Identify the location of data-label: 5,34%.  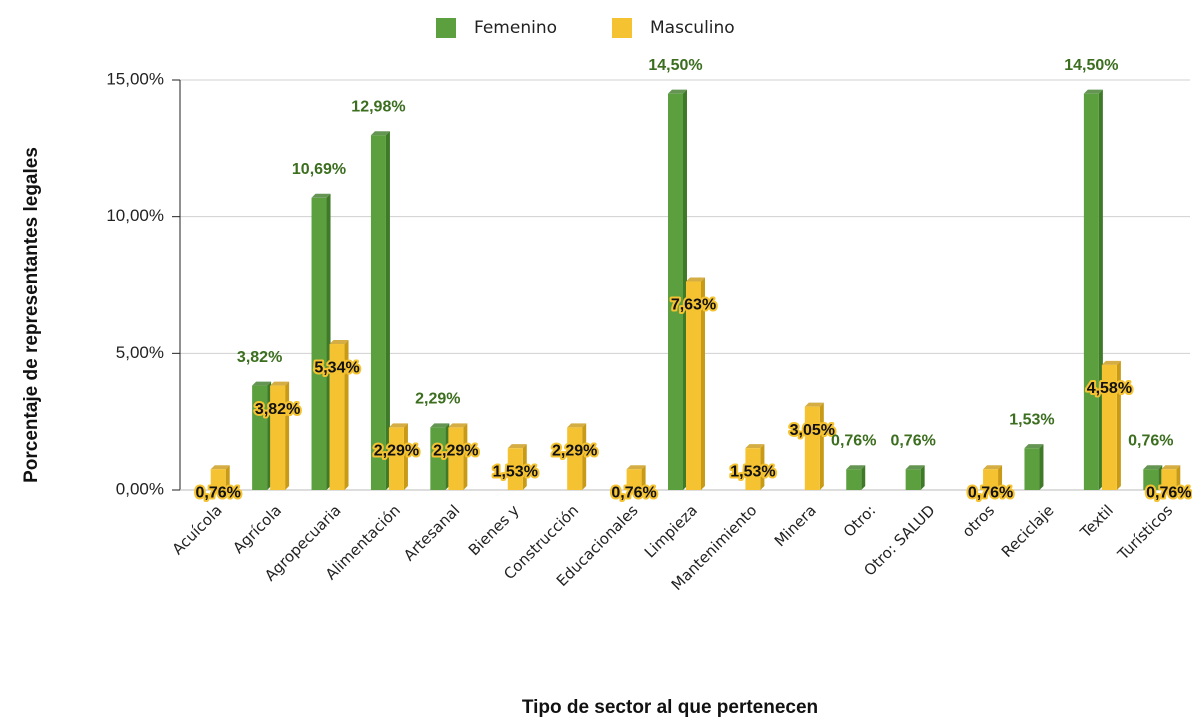
(336, 367).